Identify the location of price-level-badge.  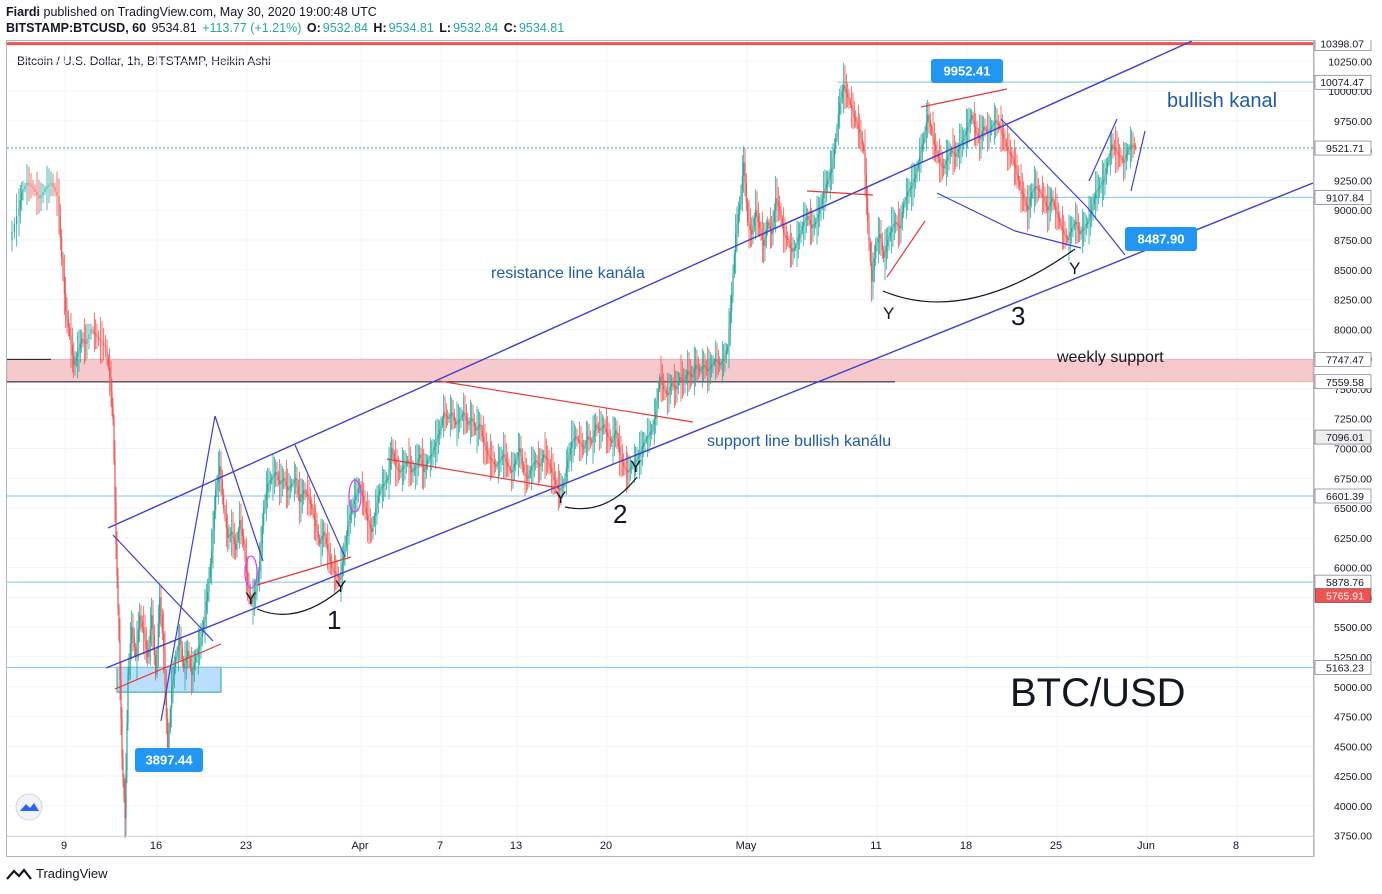
(1343, 359).